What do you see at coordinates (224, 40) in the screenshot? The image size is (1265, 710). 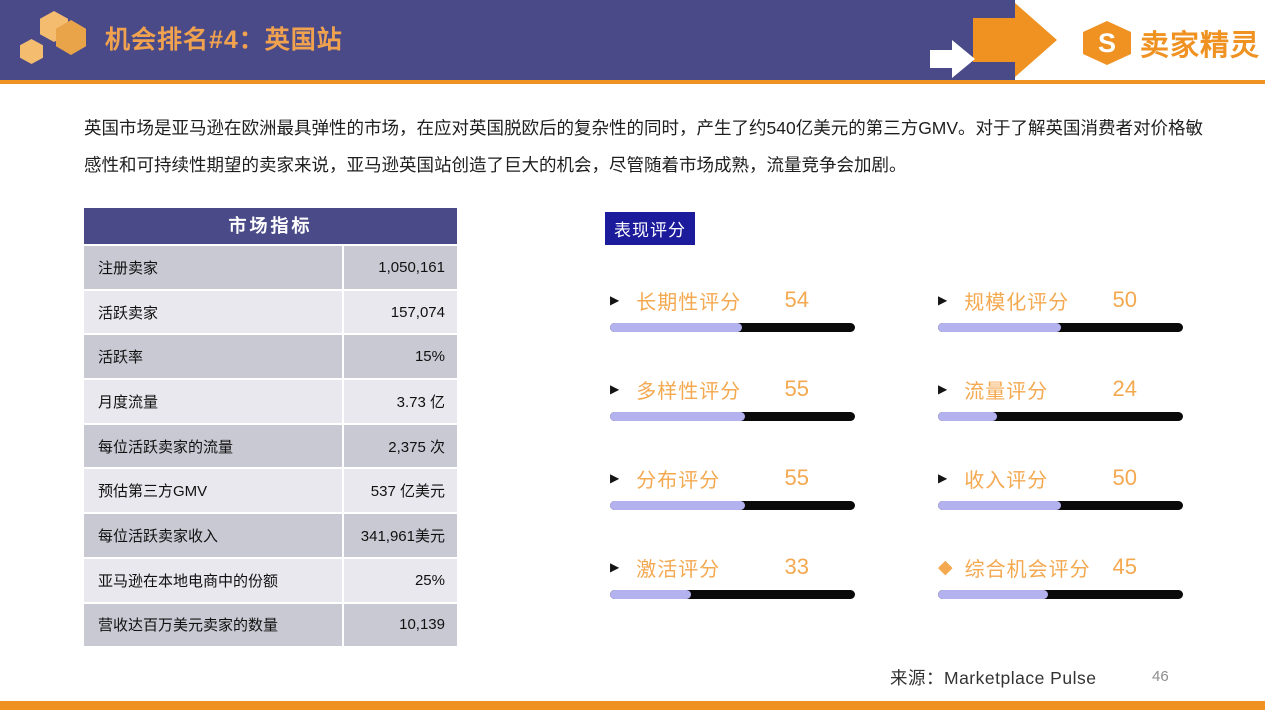 I see `page-title: 机会排名#4：英国站` at bounding box center [224, 40].